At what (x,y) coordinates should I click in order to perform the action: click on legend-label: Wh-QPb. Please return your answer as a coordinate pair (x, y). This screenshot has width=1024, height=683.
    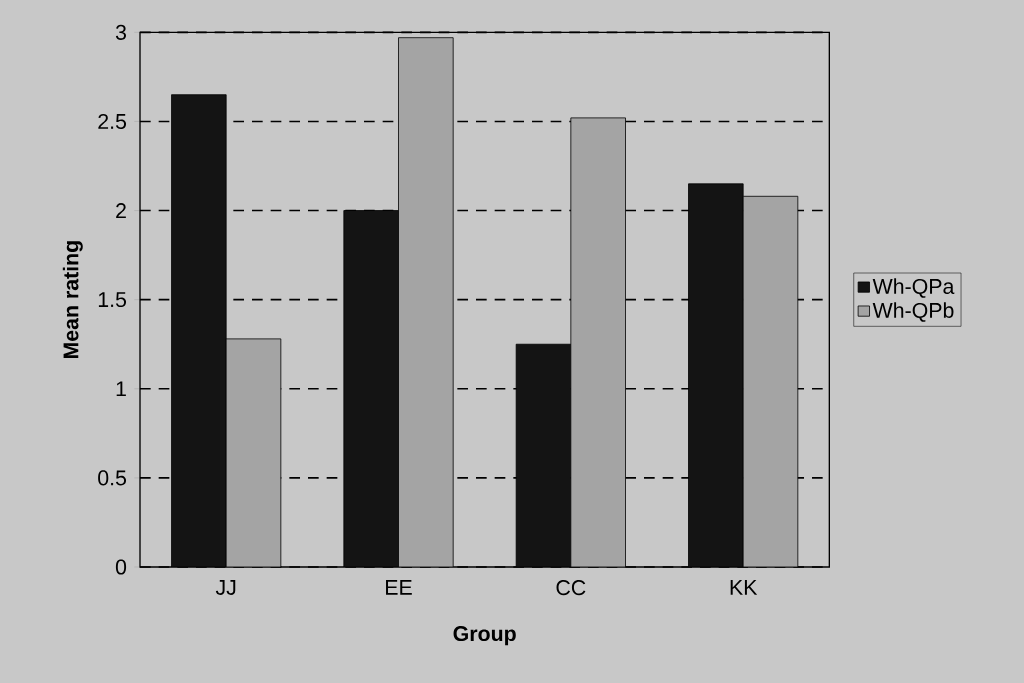
    Looking at the image, I should click on (913, 312).